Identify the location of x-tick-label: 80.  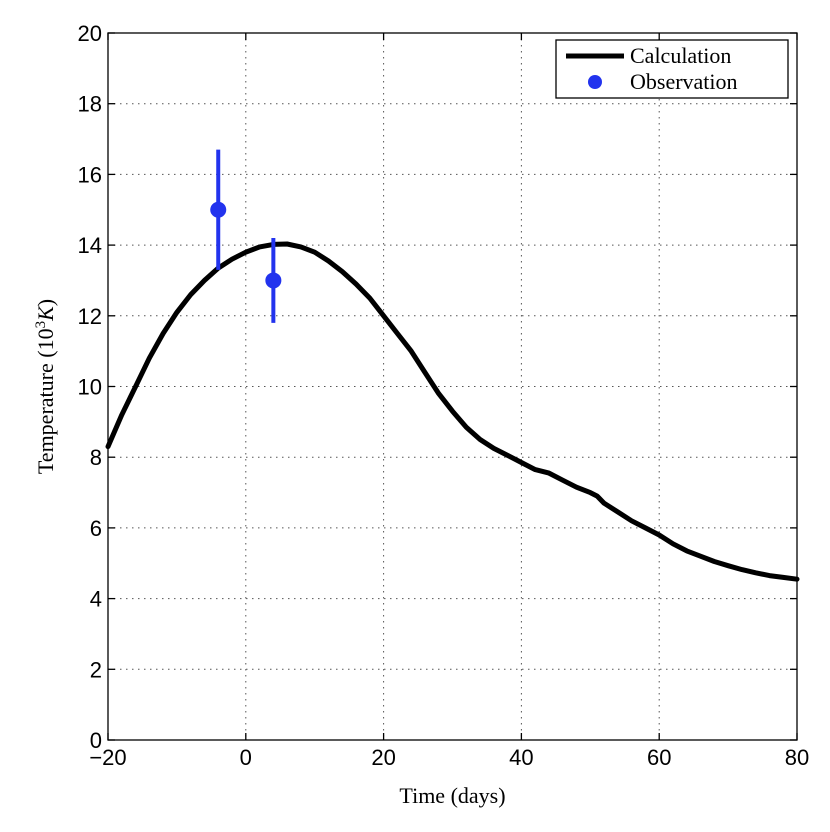
(797, 757).